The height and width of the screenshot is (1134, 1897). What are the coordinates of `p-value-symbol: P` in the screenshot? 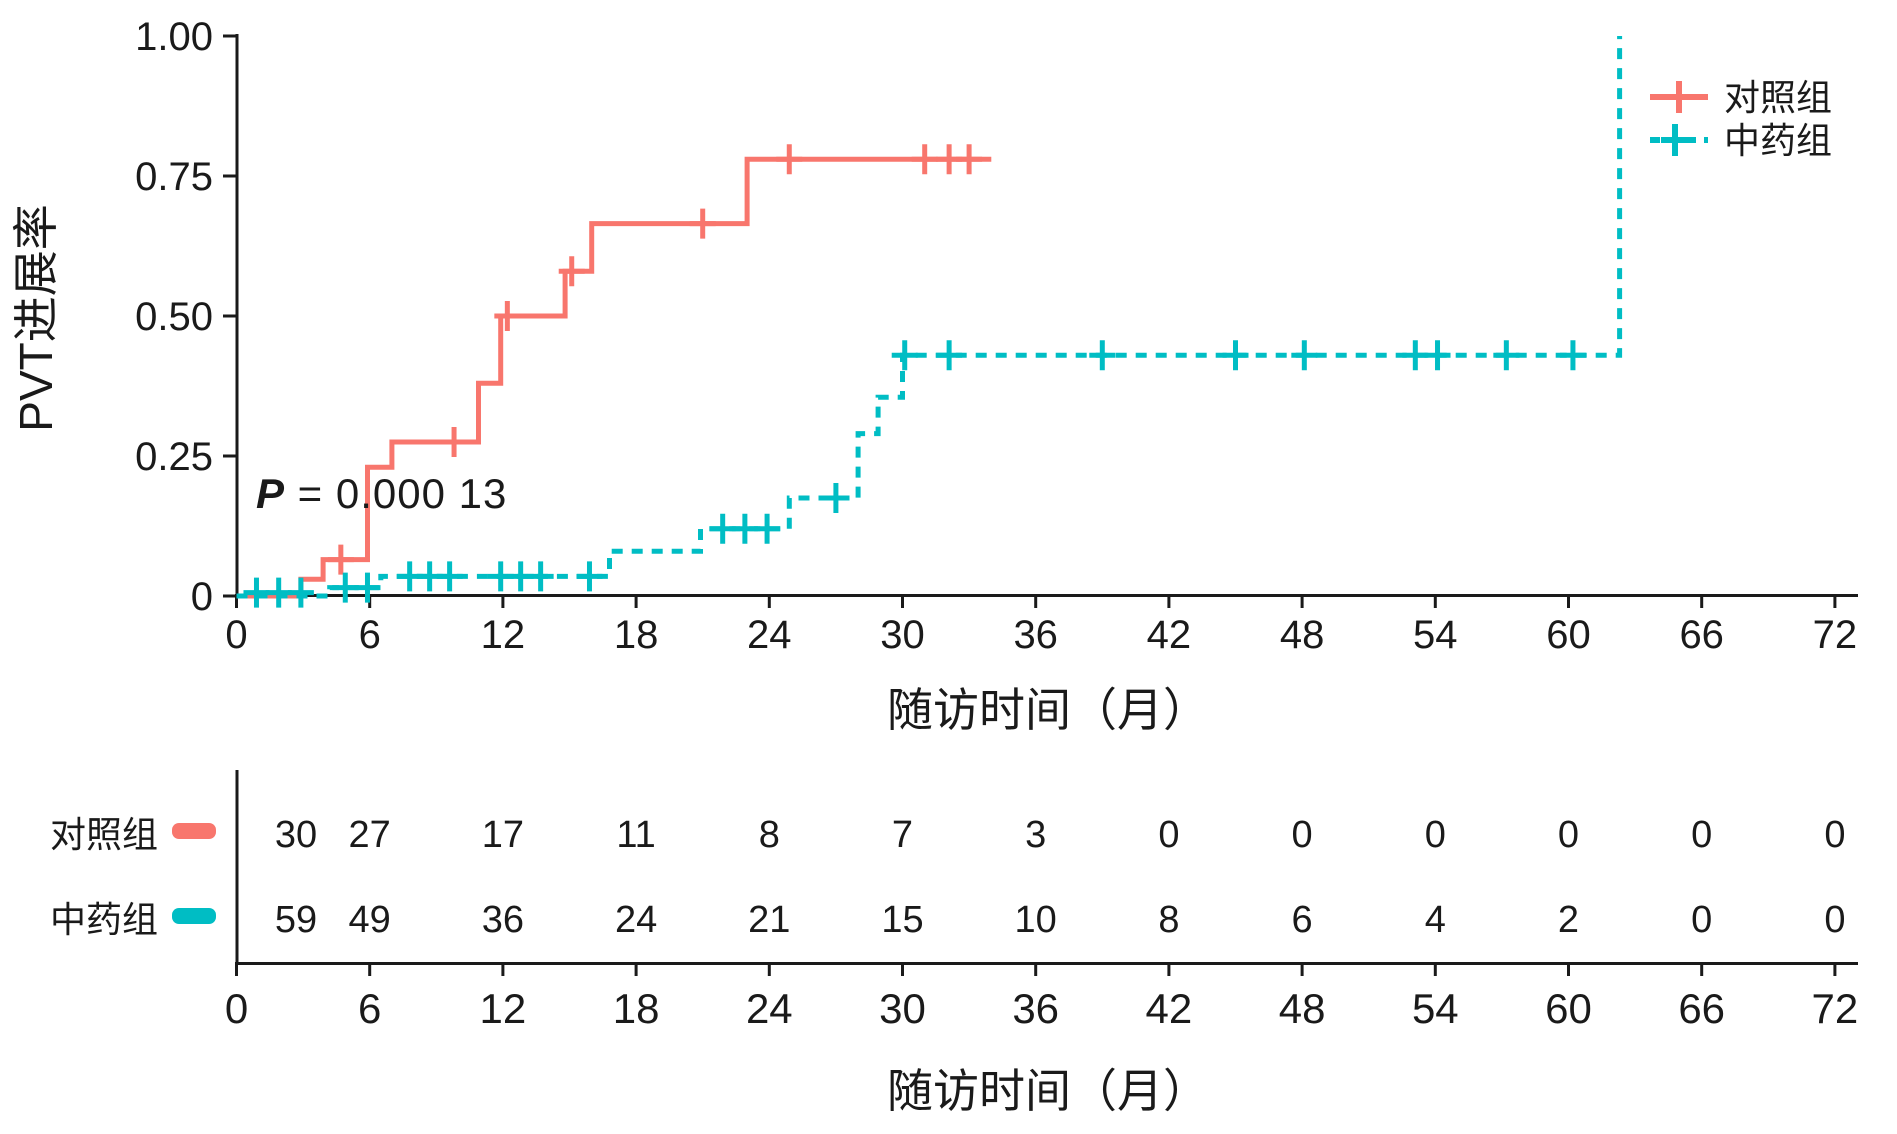 It's located at (270, 493).